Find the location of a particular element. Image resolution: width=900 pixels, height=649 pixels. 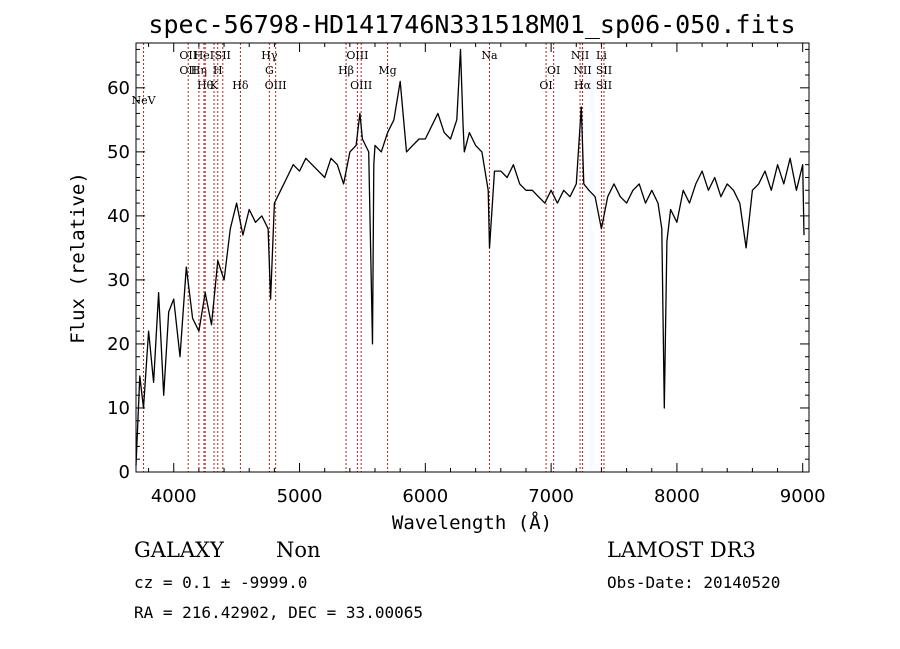

line-label-17: Na is located at coordinates (489, 55).